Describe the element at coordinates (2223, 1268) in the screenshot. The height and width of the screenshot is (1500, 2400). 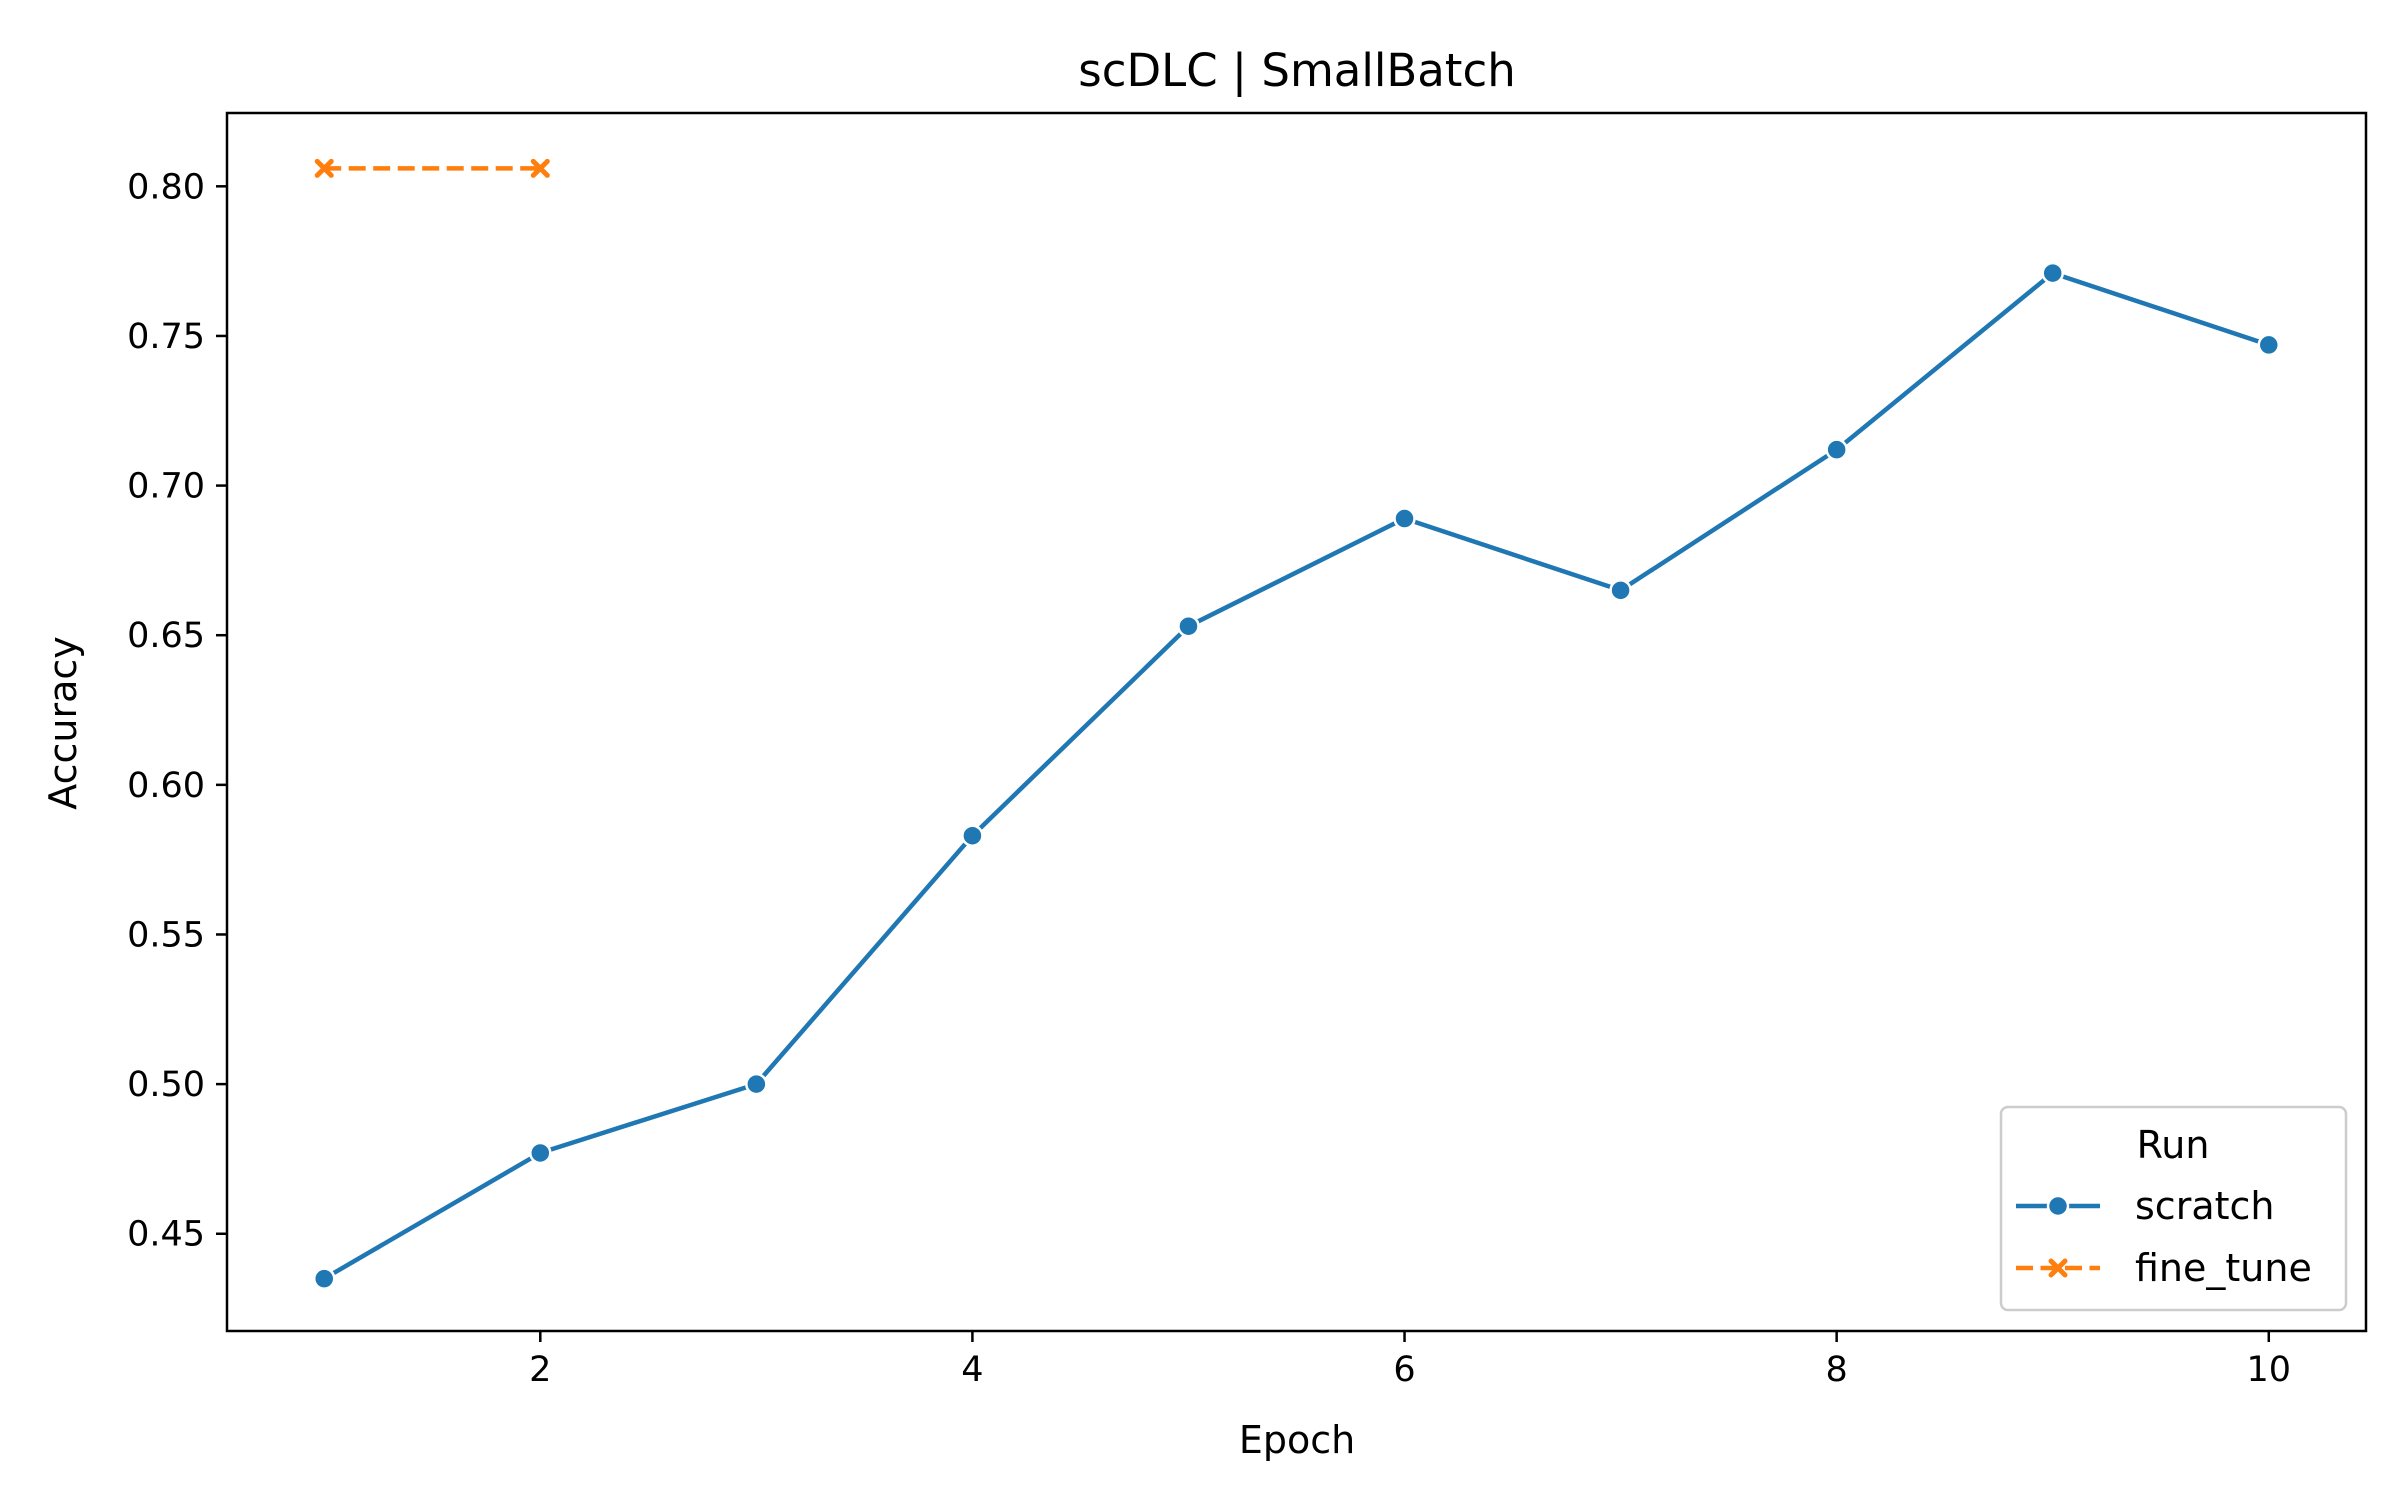
I see `legend-label-fine_tune: fine_tune` at that location.